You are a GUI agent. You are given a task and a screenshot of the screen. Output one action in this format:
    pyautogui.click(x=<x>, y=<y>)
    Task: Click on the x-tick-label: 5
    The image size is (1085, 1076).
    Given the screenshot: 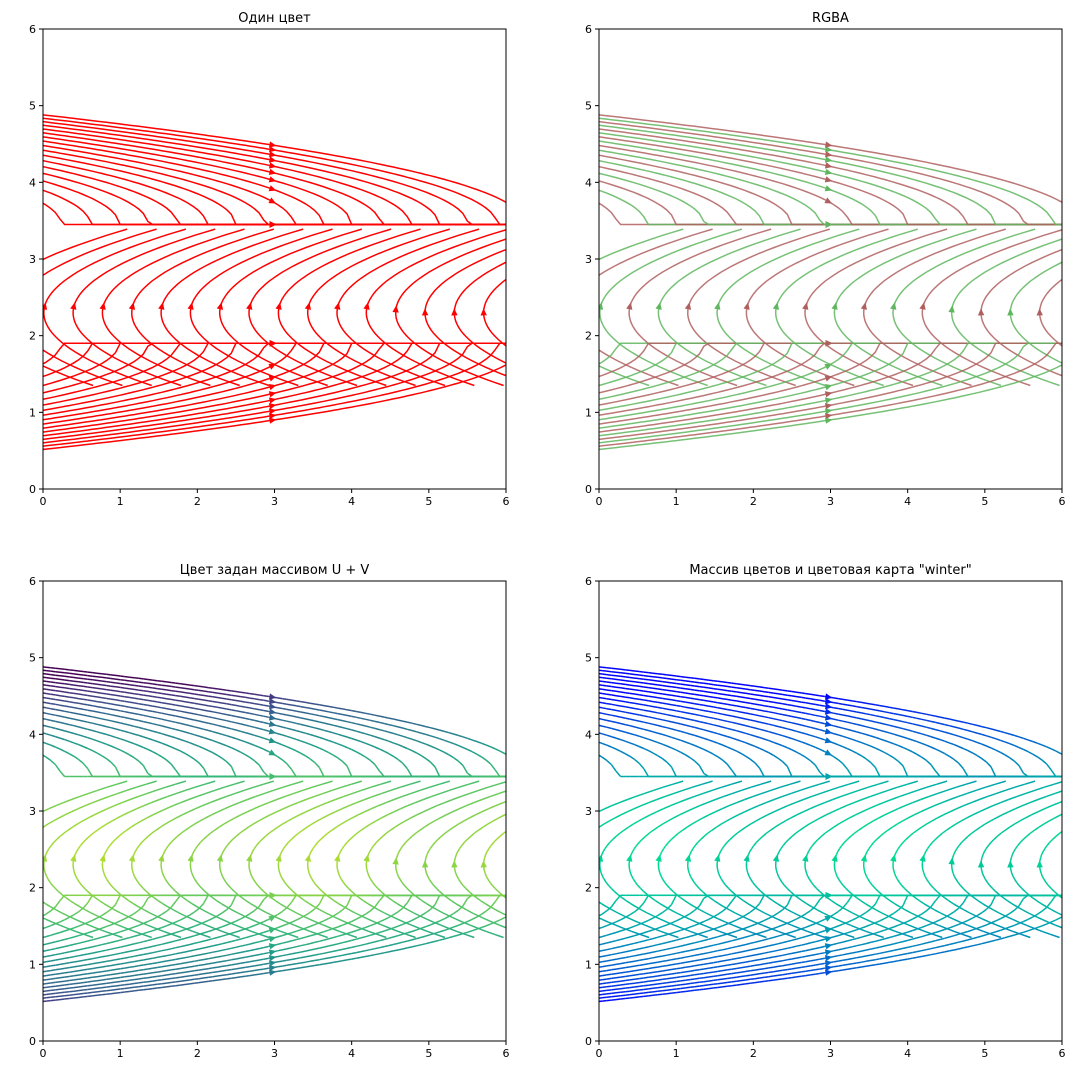 What is the action you would take?
    pyautogui.click(x=428, y=1053)
    